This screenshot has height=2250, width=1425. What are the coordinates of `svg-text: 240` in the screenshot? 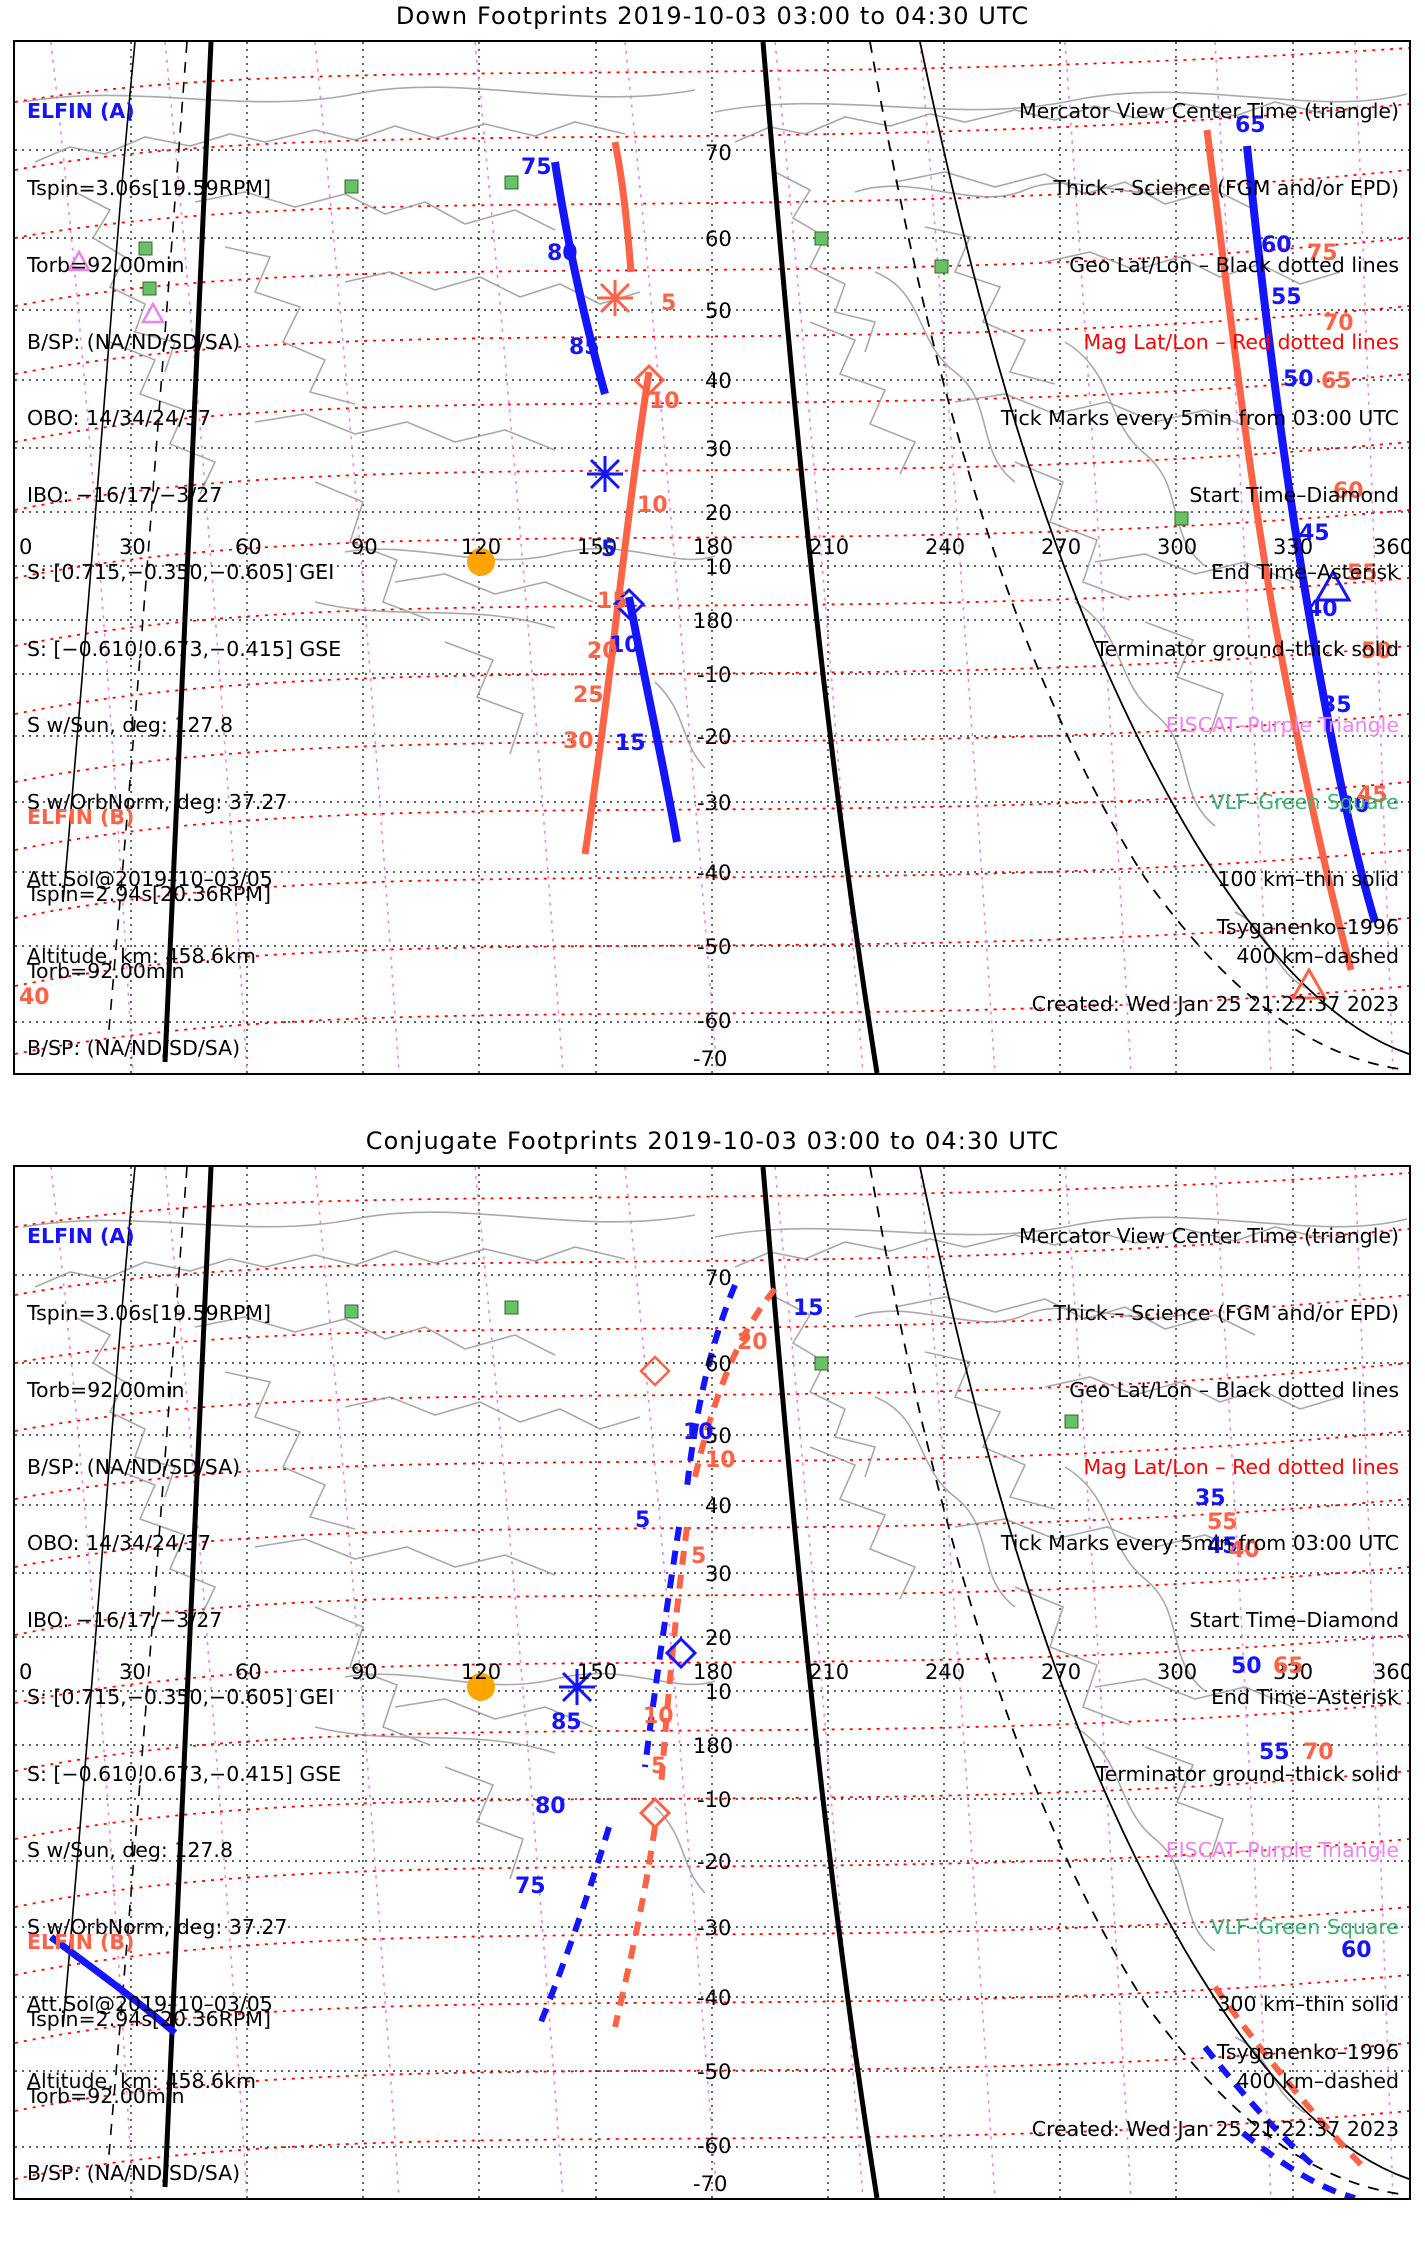 It's located at (945, 1672).